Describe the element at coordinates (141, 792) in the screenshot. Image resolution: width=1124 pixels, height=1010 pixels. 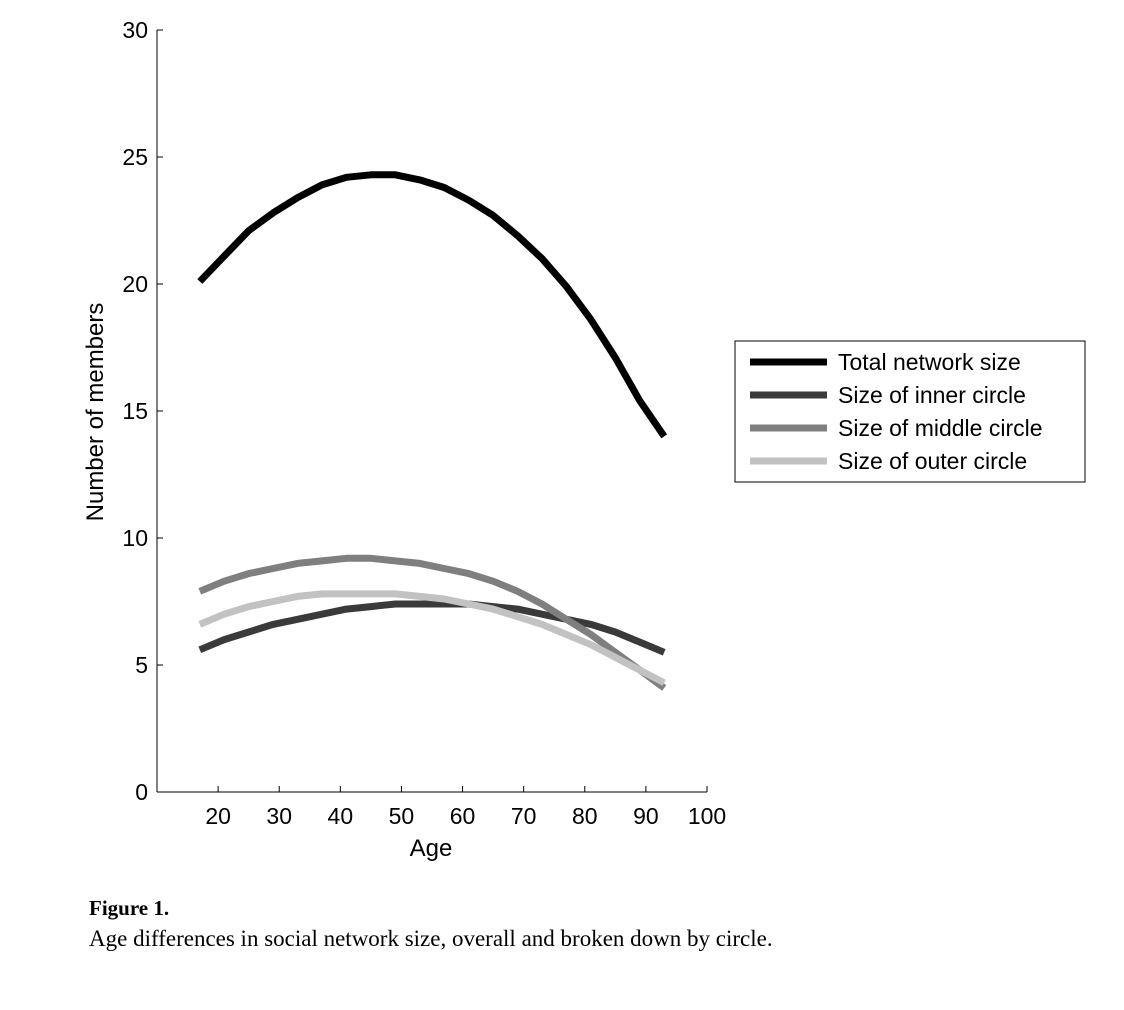
I see `y-tick-label: 0` at that location.